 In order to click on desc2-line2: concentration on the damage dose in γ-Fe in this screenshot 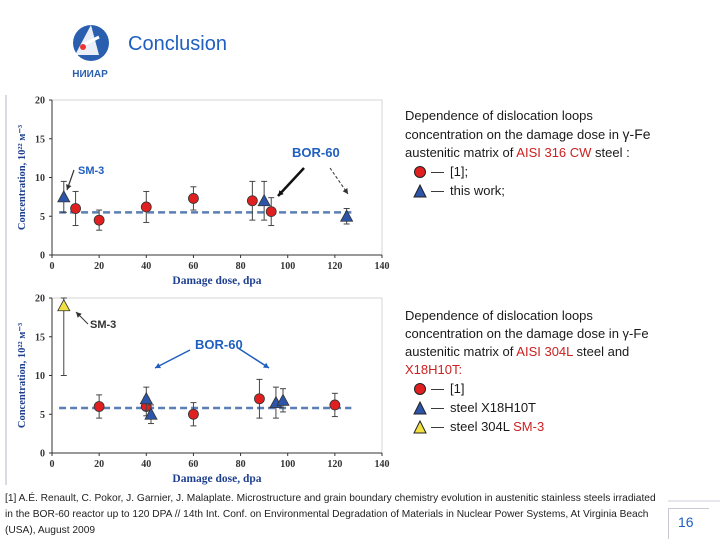, I will do `click(560, 334)`.